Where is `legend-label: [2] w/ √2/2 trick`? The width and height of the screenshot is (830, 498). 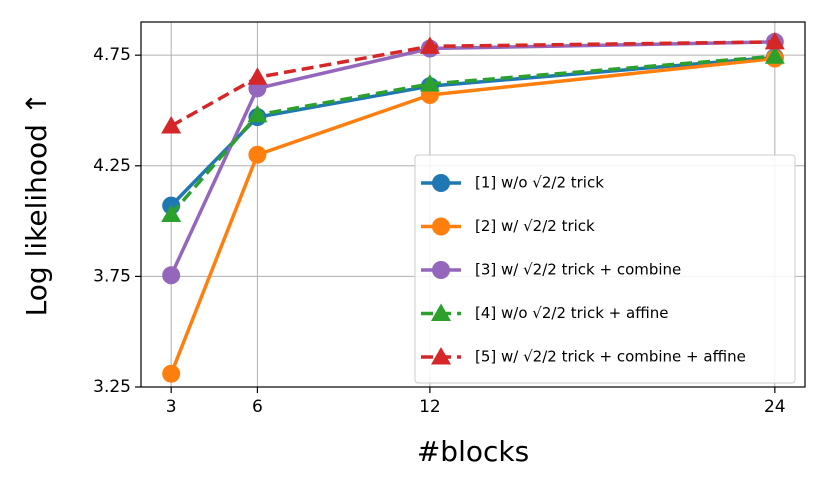
legend-label: [2] w/ √2/2 trick is located at coordinates (535, 226).